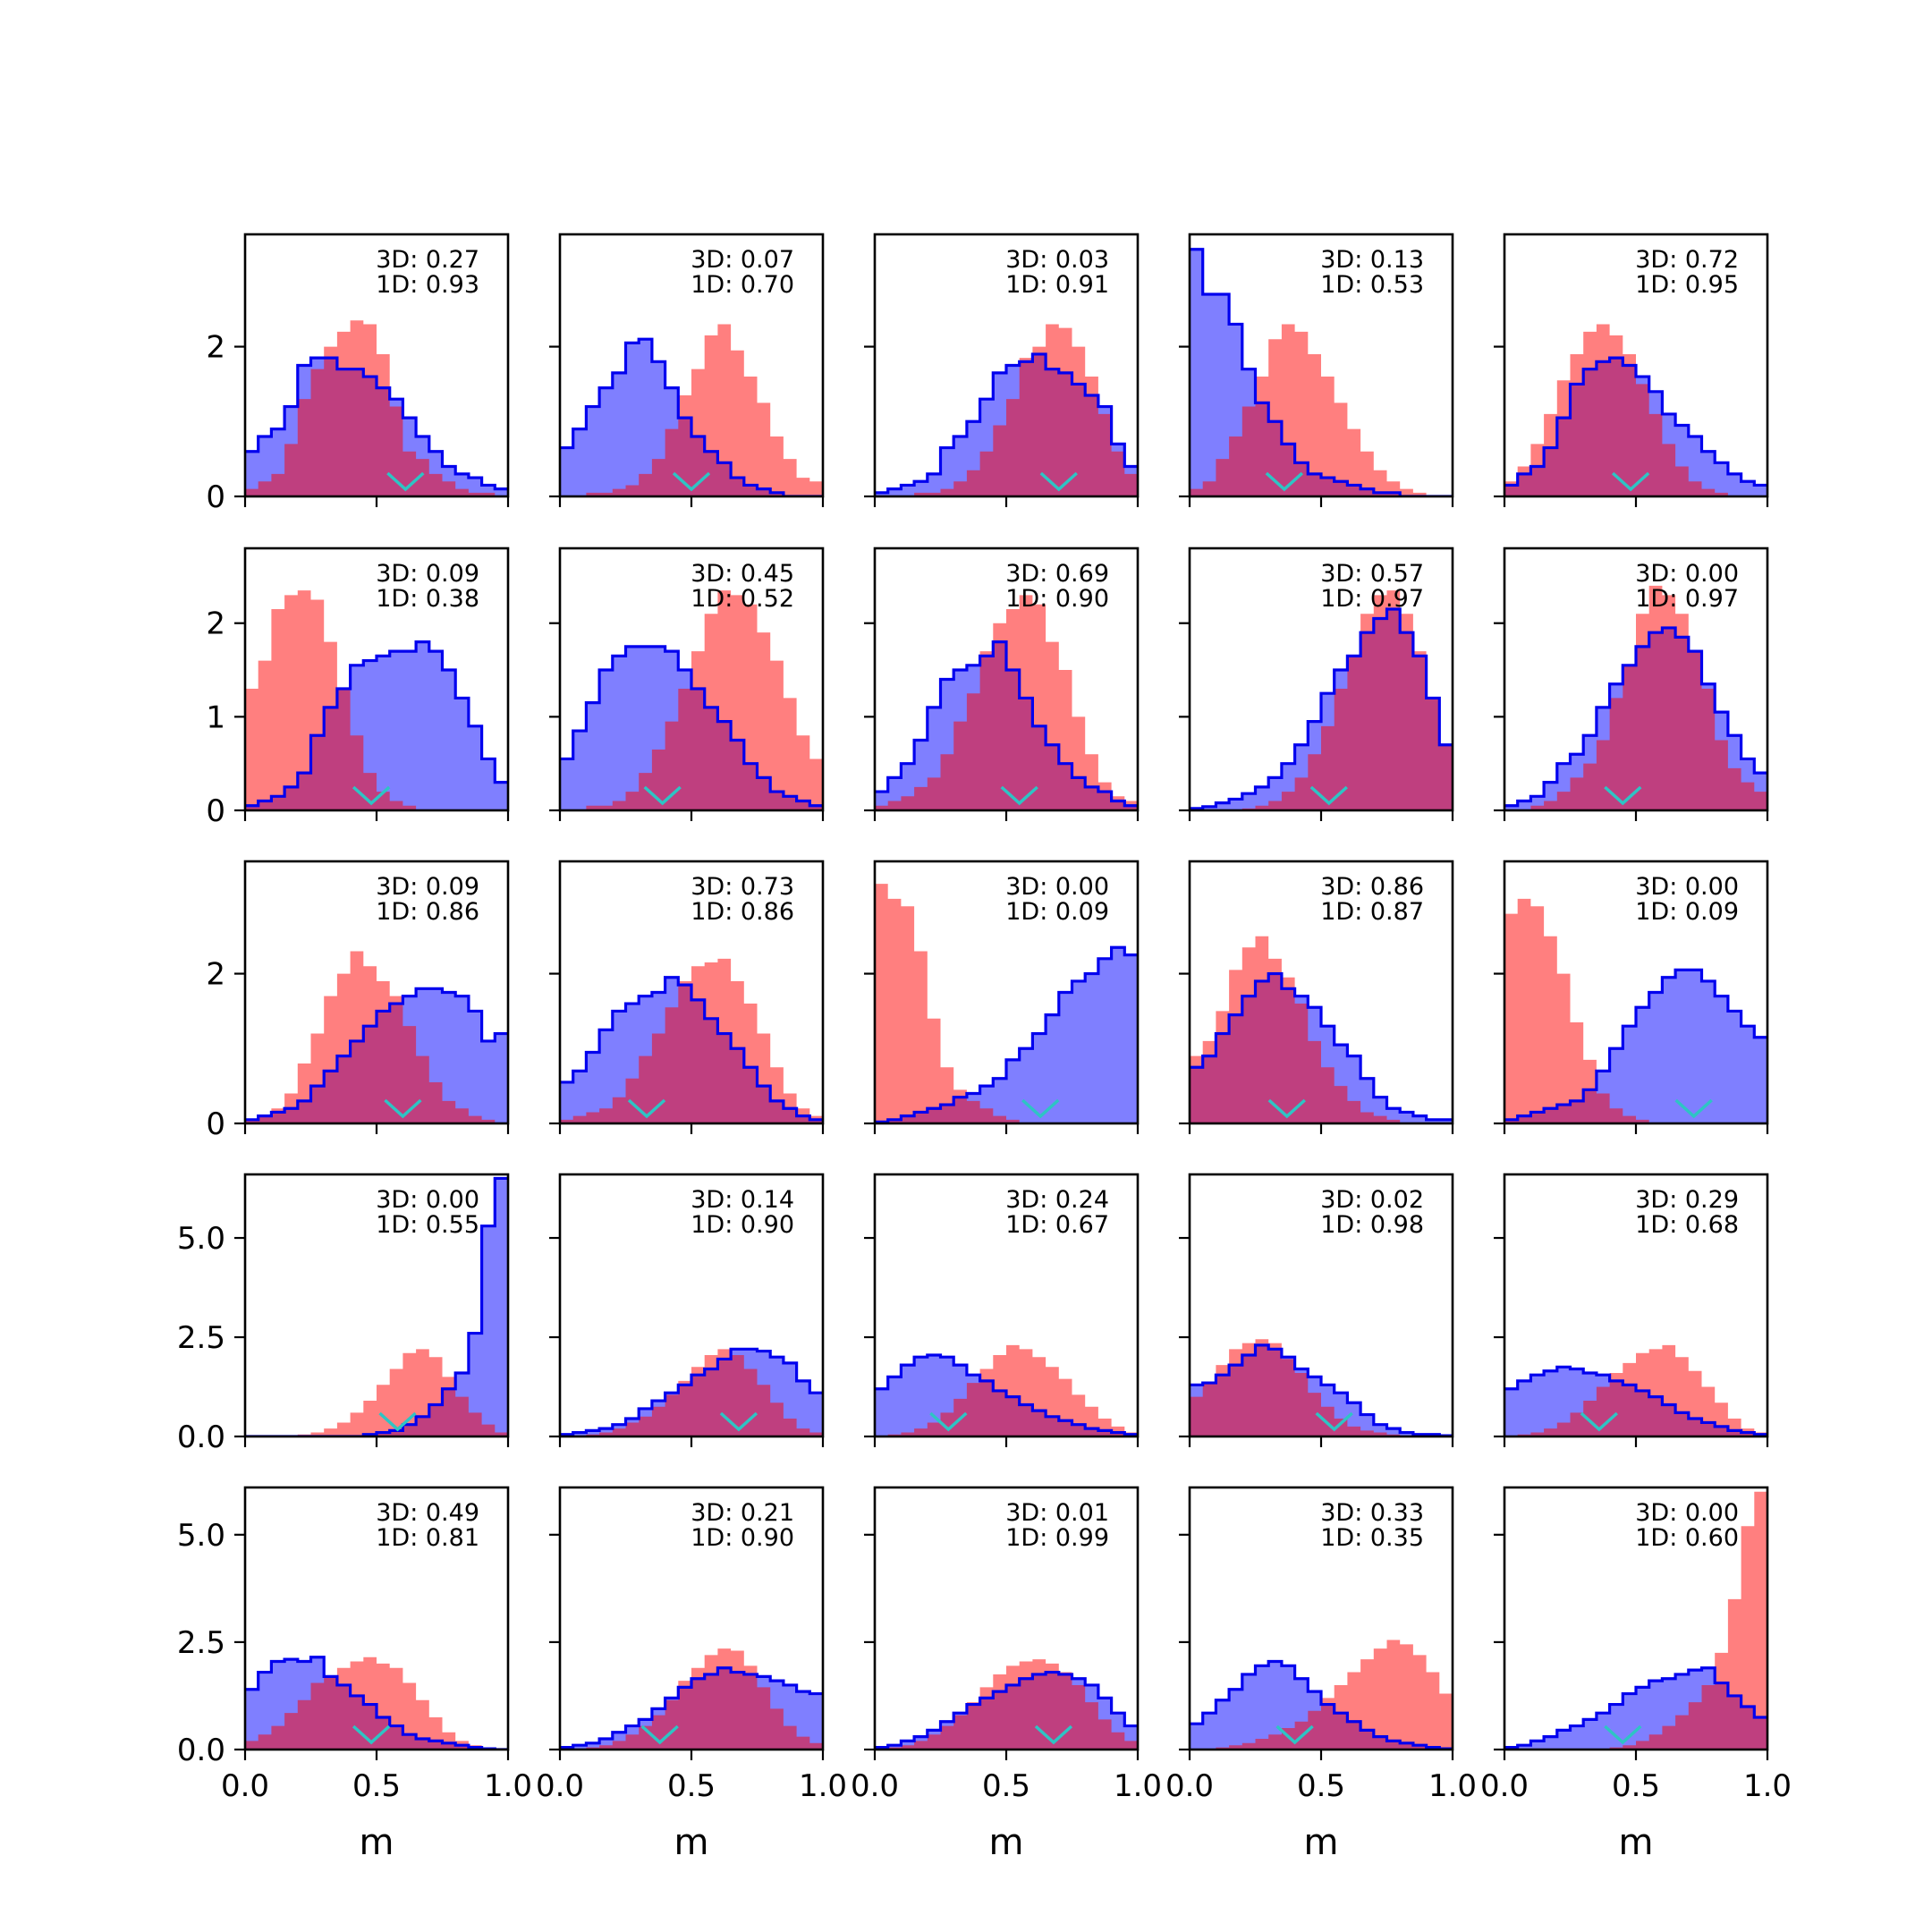 The image size is (1932, 1932). I want to click on annotation-3d: 3D: 0.01, so click(1057, 1513).